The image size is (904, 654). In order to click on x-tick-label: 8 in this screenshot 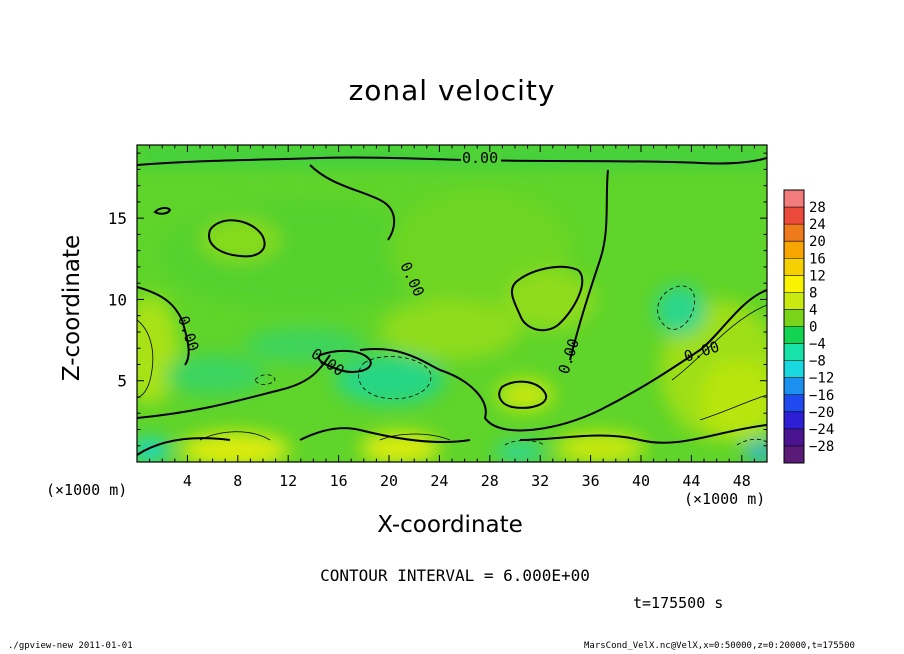, I will do `click(237, 481)`.